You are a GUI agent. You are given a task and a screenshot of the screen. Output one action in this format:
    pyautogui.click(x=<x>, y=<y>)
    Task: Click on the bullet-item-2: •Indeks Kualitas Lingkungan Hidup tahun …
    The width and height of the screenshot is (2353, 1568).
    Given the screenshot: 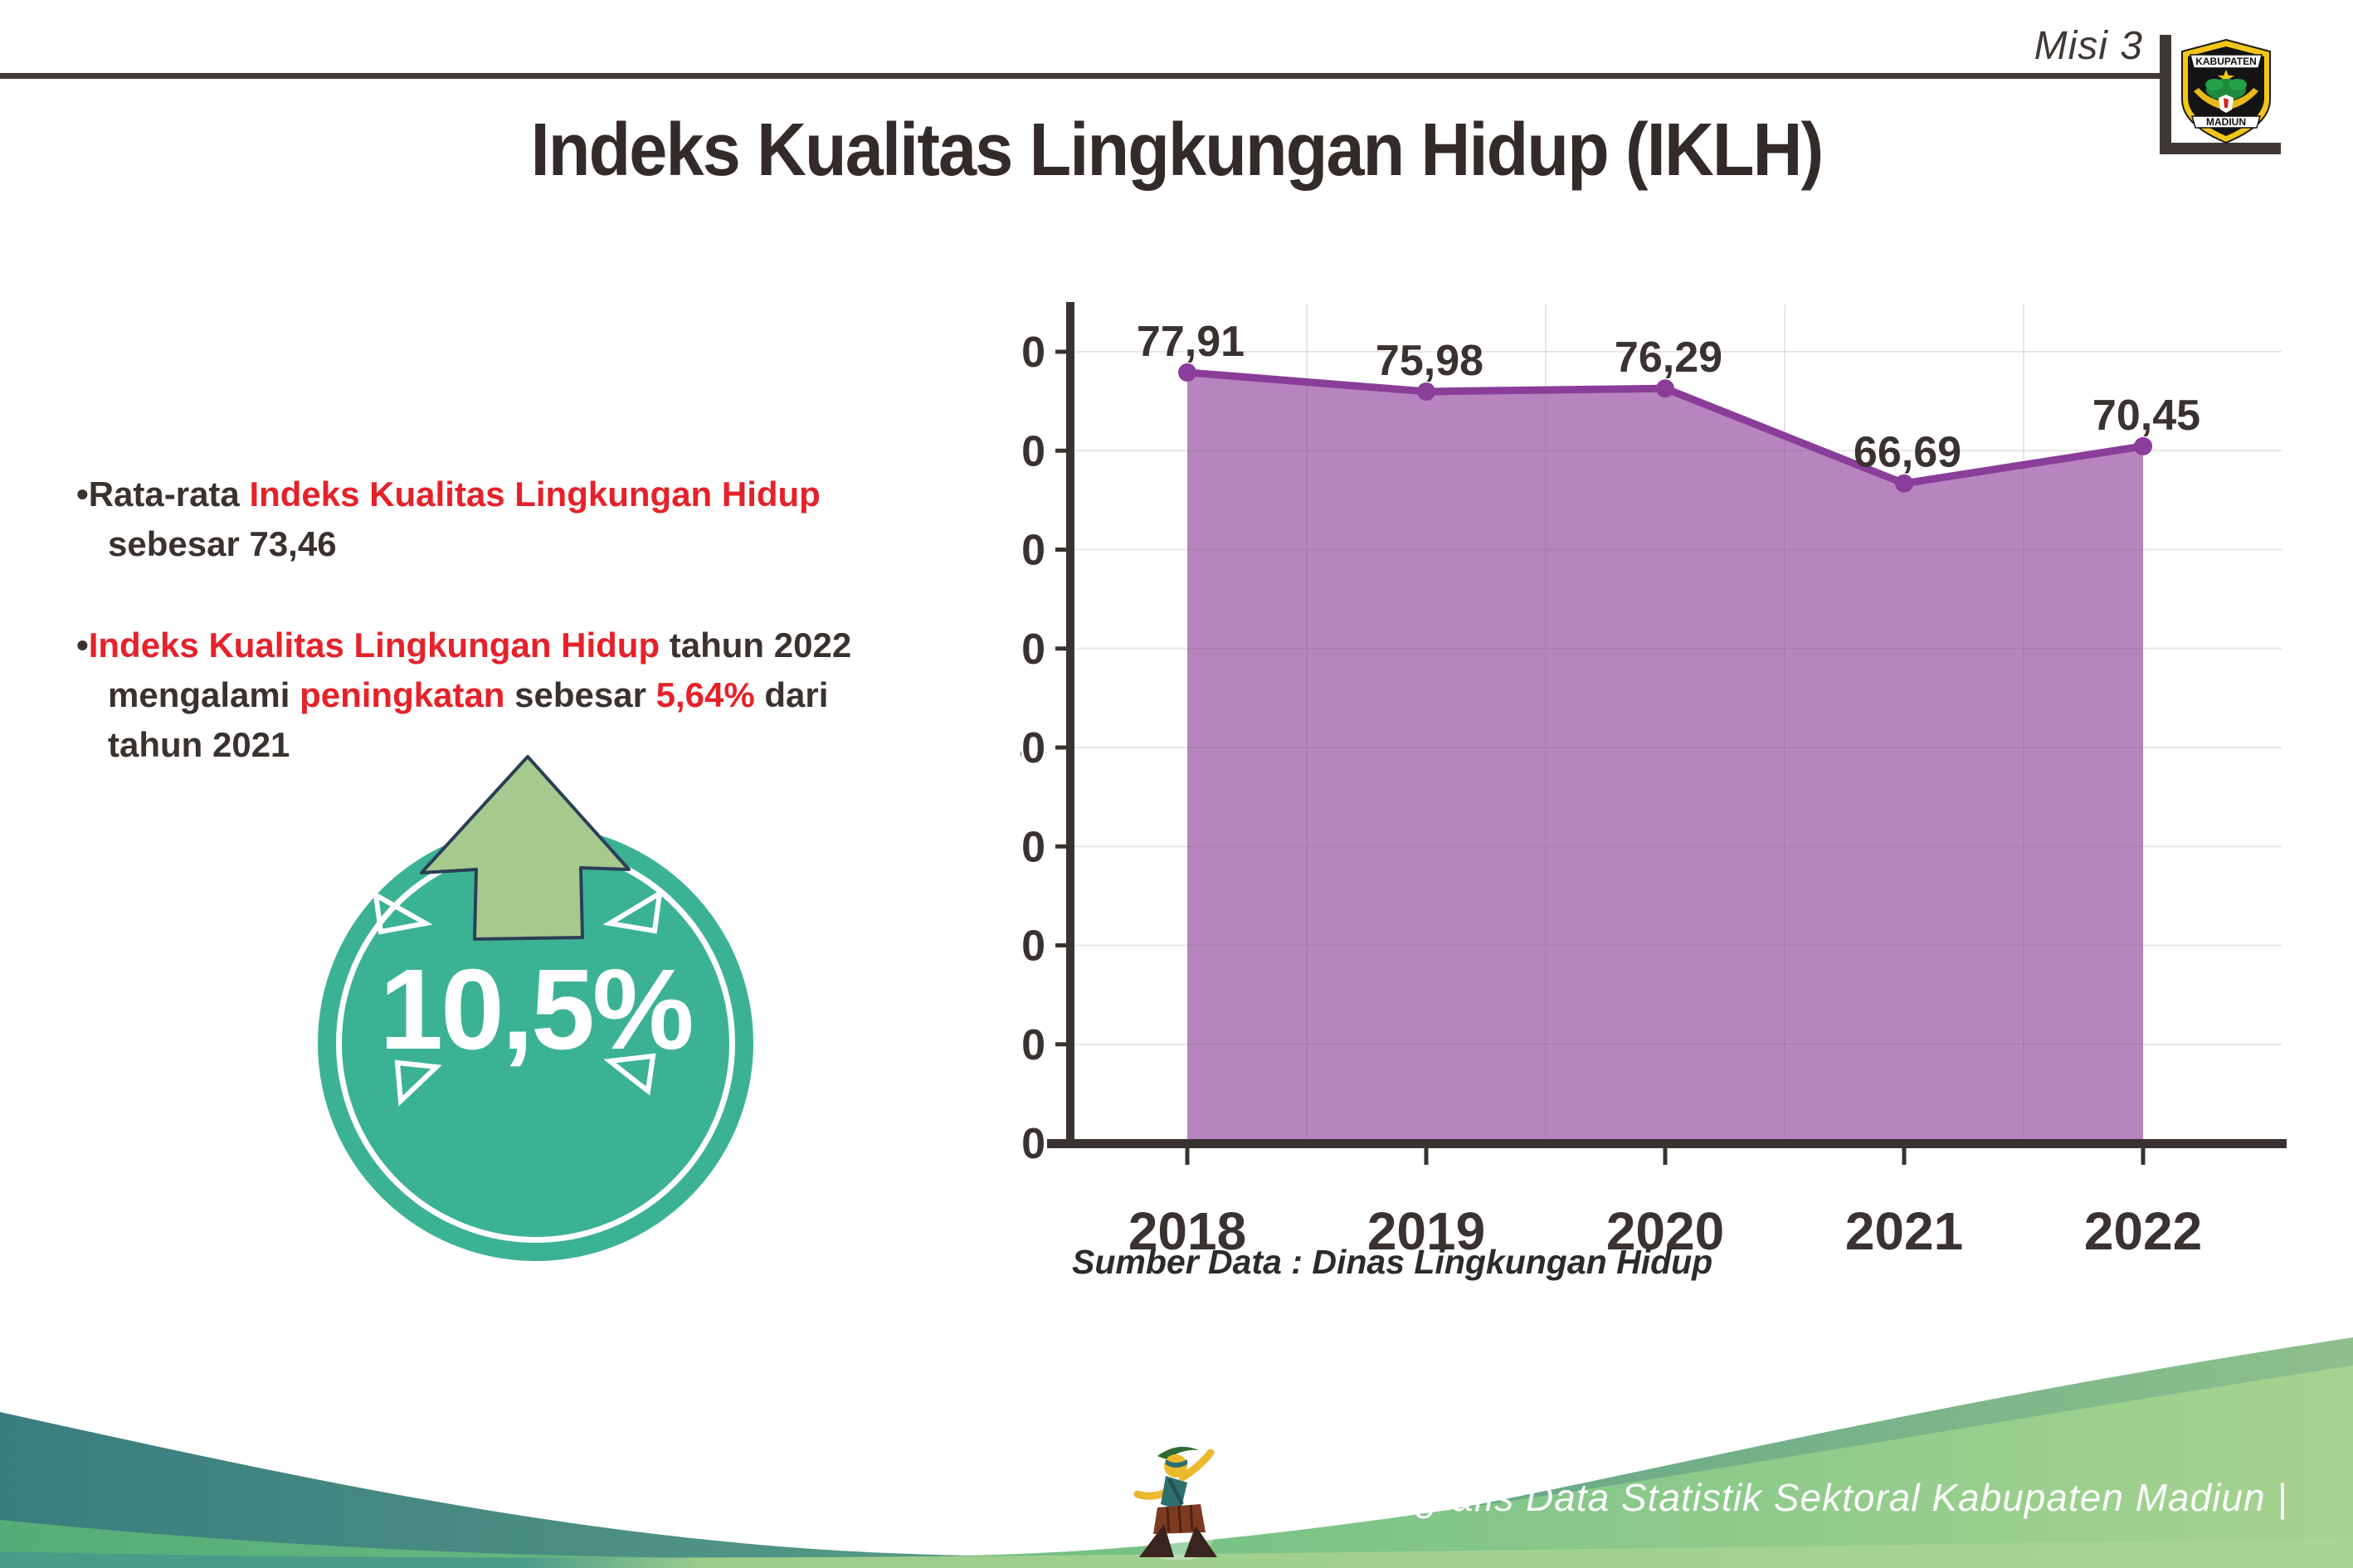 What is the action you would take?
    pyautogui.click(x=464, y=695)
    